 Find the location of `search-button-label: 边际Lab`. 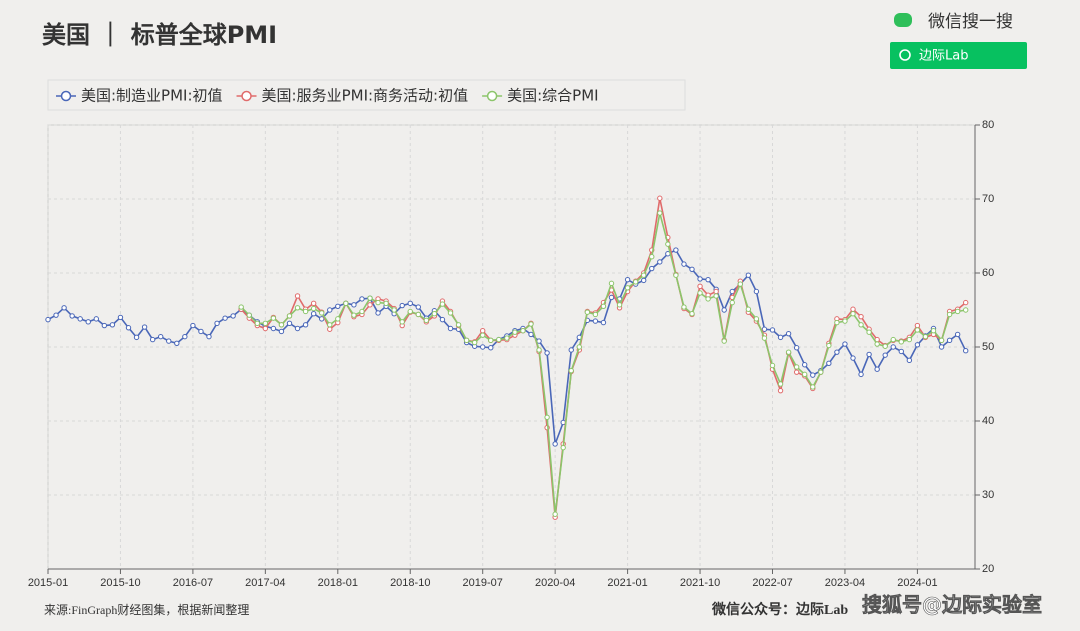

search-button-label: 边际Lab is located at coordinates (943, 56).